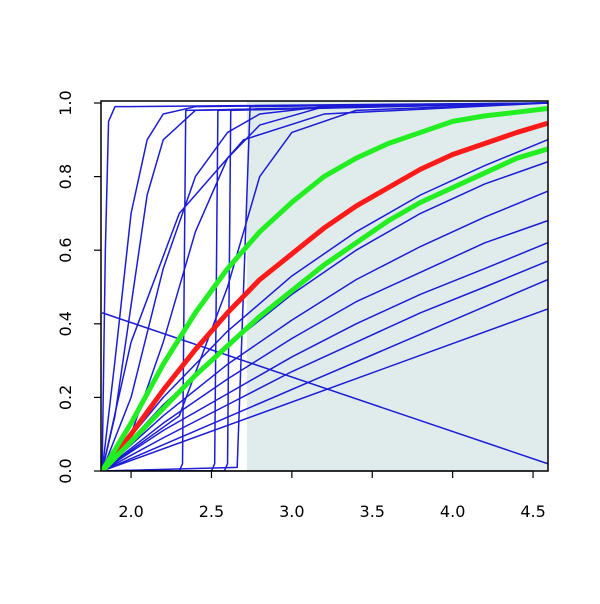 The width and height of the screenshot is (600, 604). I want to click on x-tick-label: 3.0, so click(291, 511).